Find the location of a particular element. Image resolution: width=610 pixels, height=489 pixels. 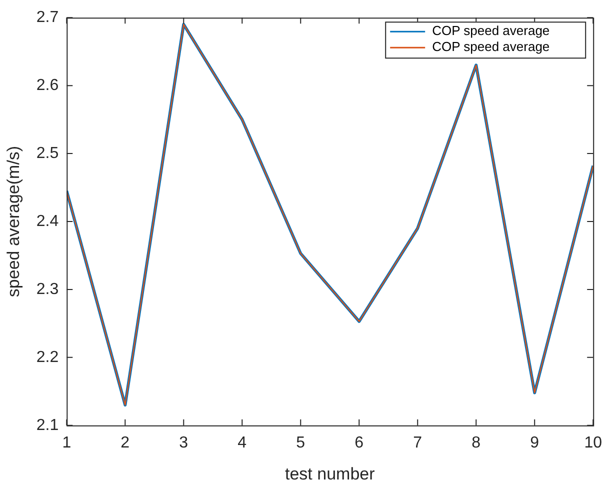

y-tick-label: 2.6 is located at coordinates (47, 85).